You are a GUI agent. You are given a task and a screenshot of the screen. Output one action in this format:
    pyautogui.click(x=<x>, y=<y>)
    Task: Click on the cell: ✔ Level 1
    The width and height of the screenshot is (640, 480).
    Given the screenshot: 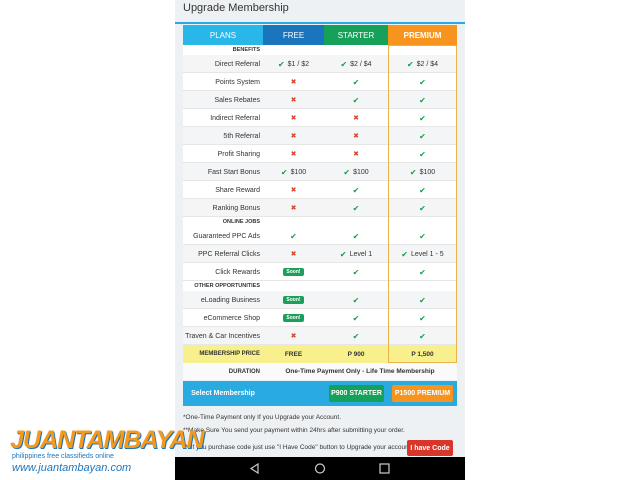 What is the action you would take?
    pyautogui.click(x=356, y=254)
    